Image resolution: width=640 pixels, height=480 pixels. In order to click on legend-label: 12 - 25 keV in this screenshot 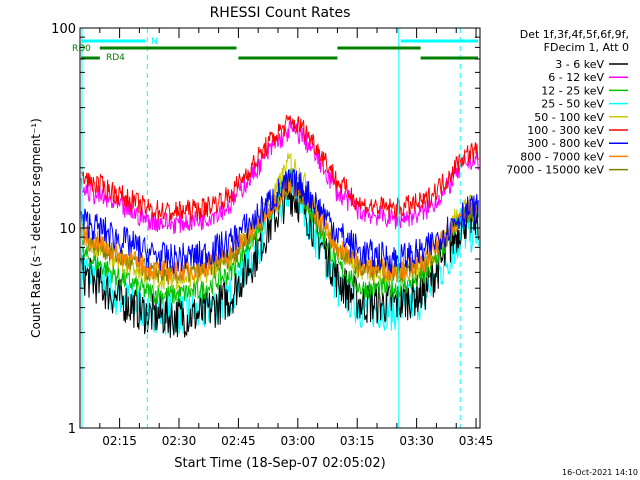, I will do `click(572, 90)`.